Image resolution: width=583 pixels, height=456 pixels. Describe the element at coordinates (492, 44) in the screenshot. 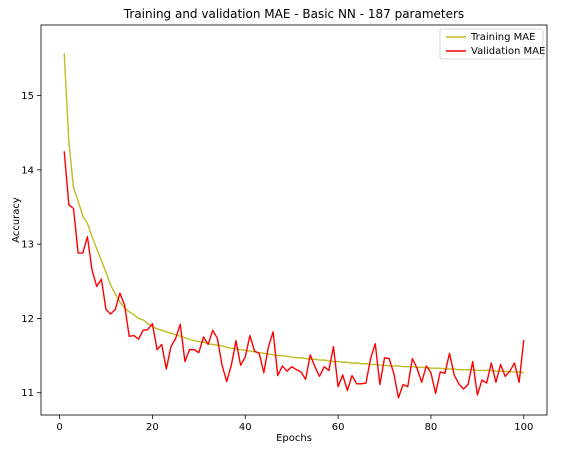

I see `legend: Training MAE Validation MAE` at that location.